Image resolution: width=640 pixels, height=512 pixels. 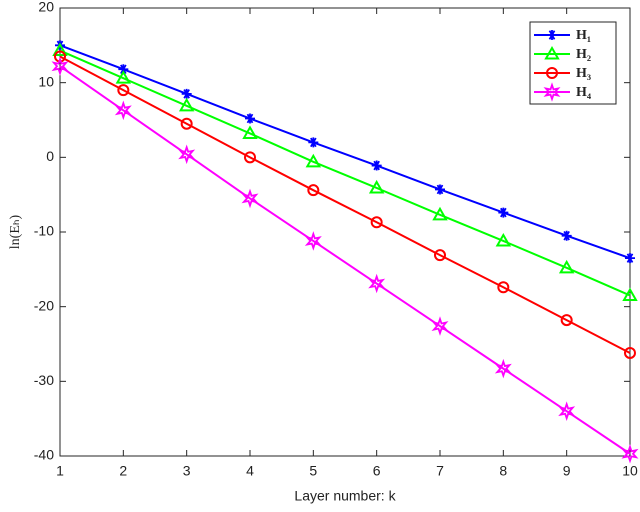 I want to click on legend-label: H₁, so click(x=583, y=35).